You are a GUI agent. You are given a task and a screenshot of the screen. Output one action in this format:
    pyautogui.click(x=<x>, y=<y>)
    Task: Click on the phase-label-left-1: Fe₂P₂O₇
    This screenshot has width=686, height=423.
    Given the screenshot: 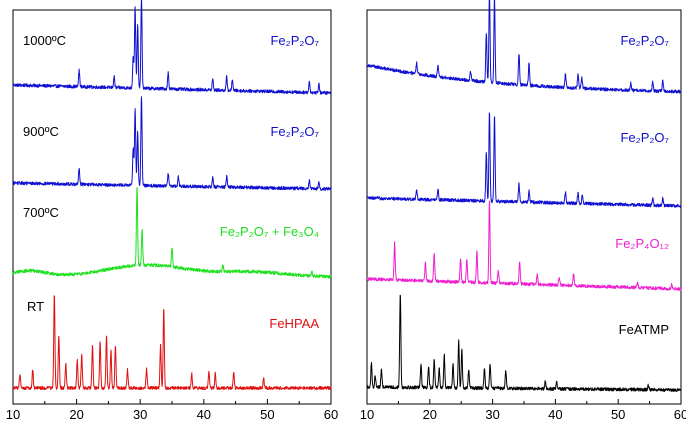 What is the action you would take?
    pyautogui.click(x=294, y=131)
    